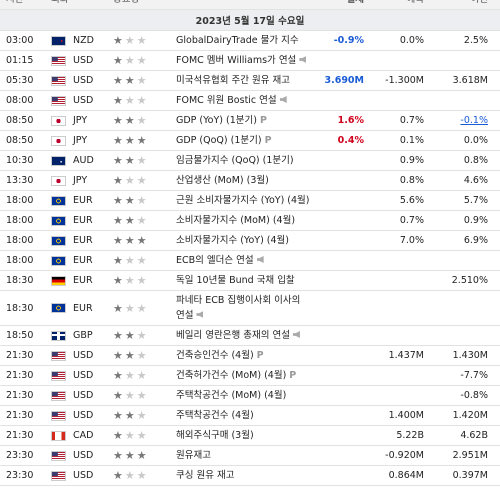 The height and width of the screenshot is (500, 500). I want to click on previous: 4.6%, so click(475, 180).